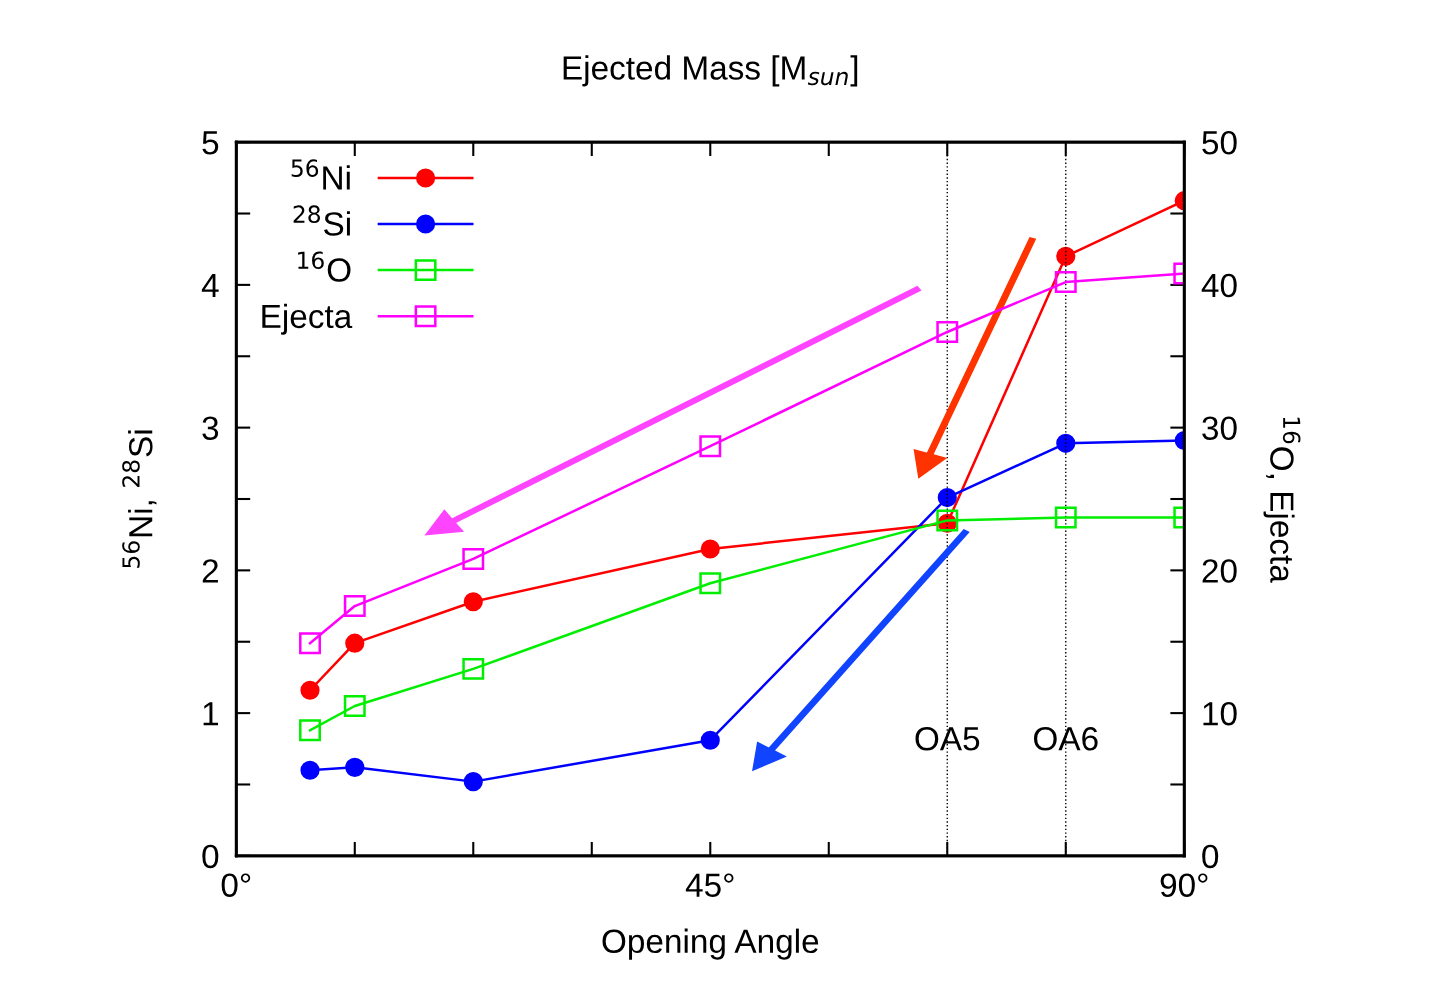  I want to click on y2-axis-title: $^{16}$O, Ejecta, so click(1282, 500).